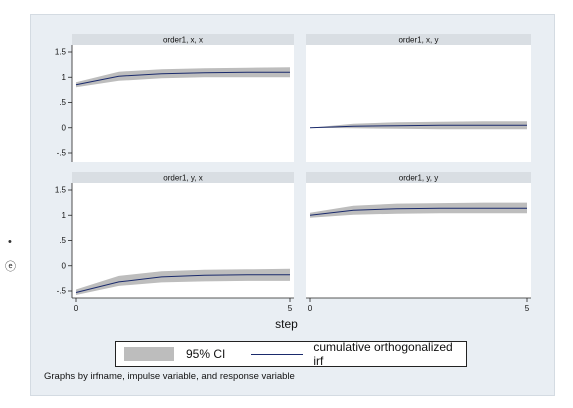  I want to click on panel-title: order1, y, y, so click(418, 178).